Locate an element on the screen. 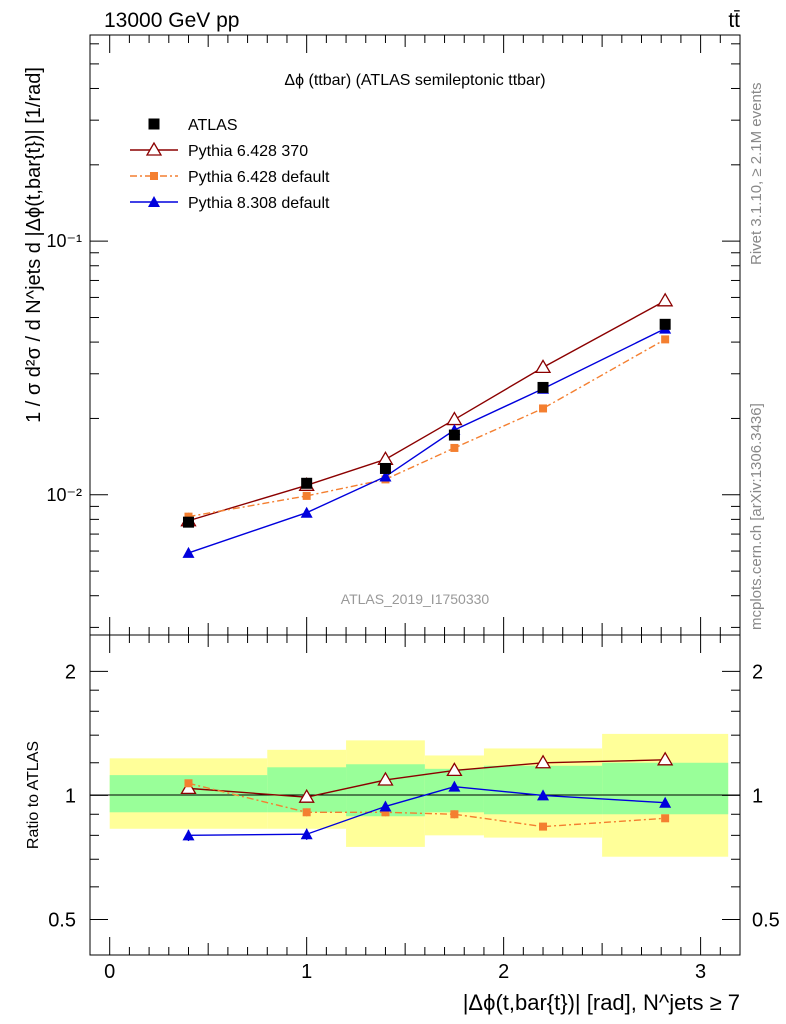 The width and height of the screenshot is (786, 1024). main-pythia-8-308-default-line is located at coordinates (427, 441).